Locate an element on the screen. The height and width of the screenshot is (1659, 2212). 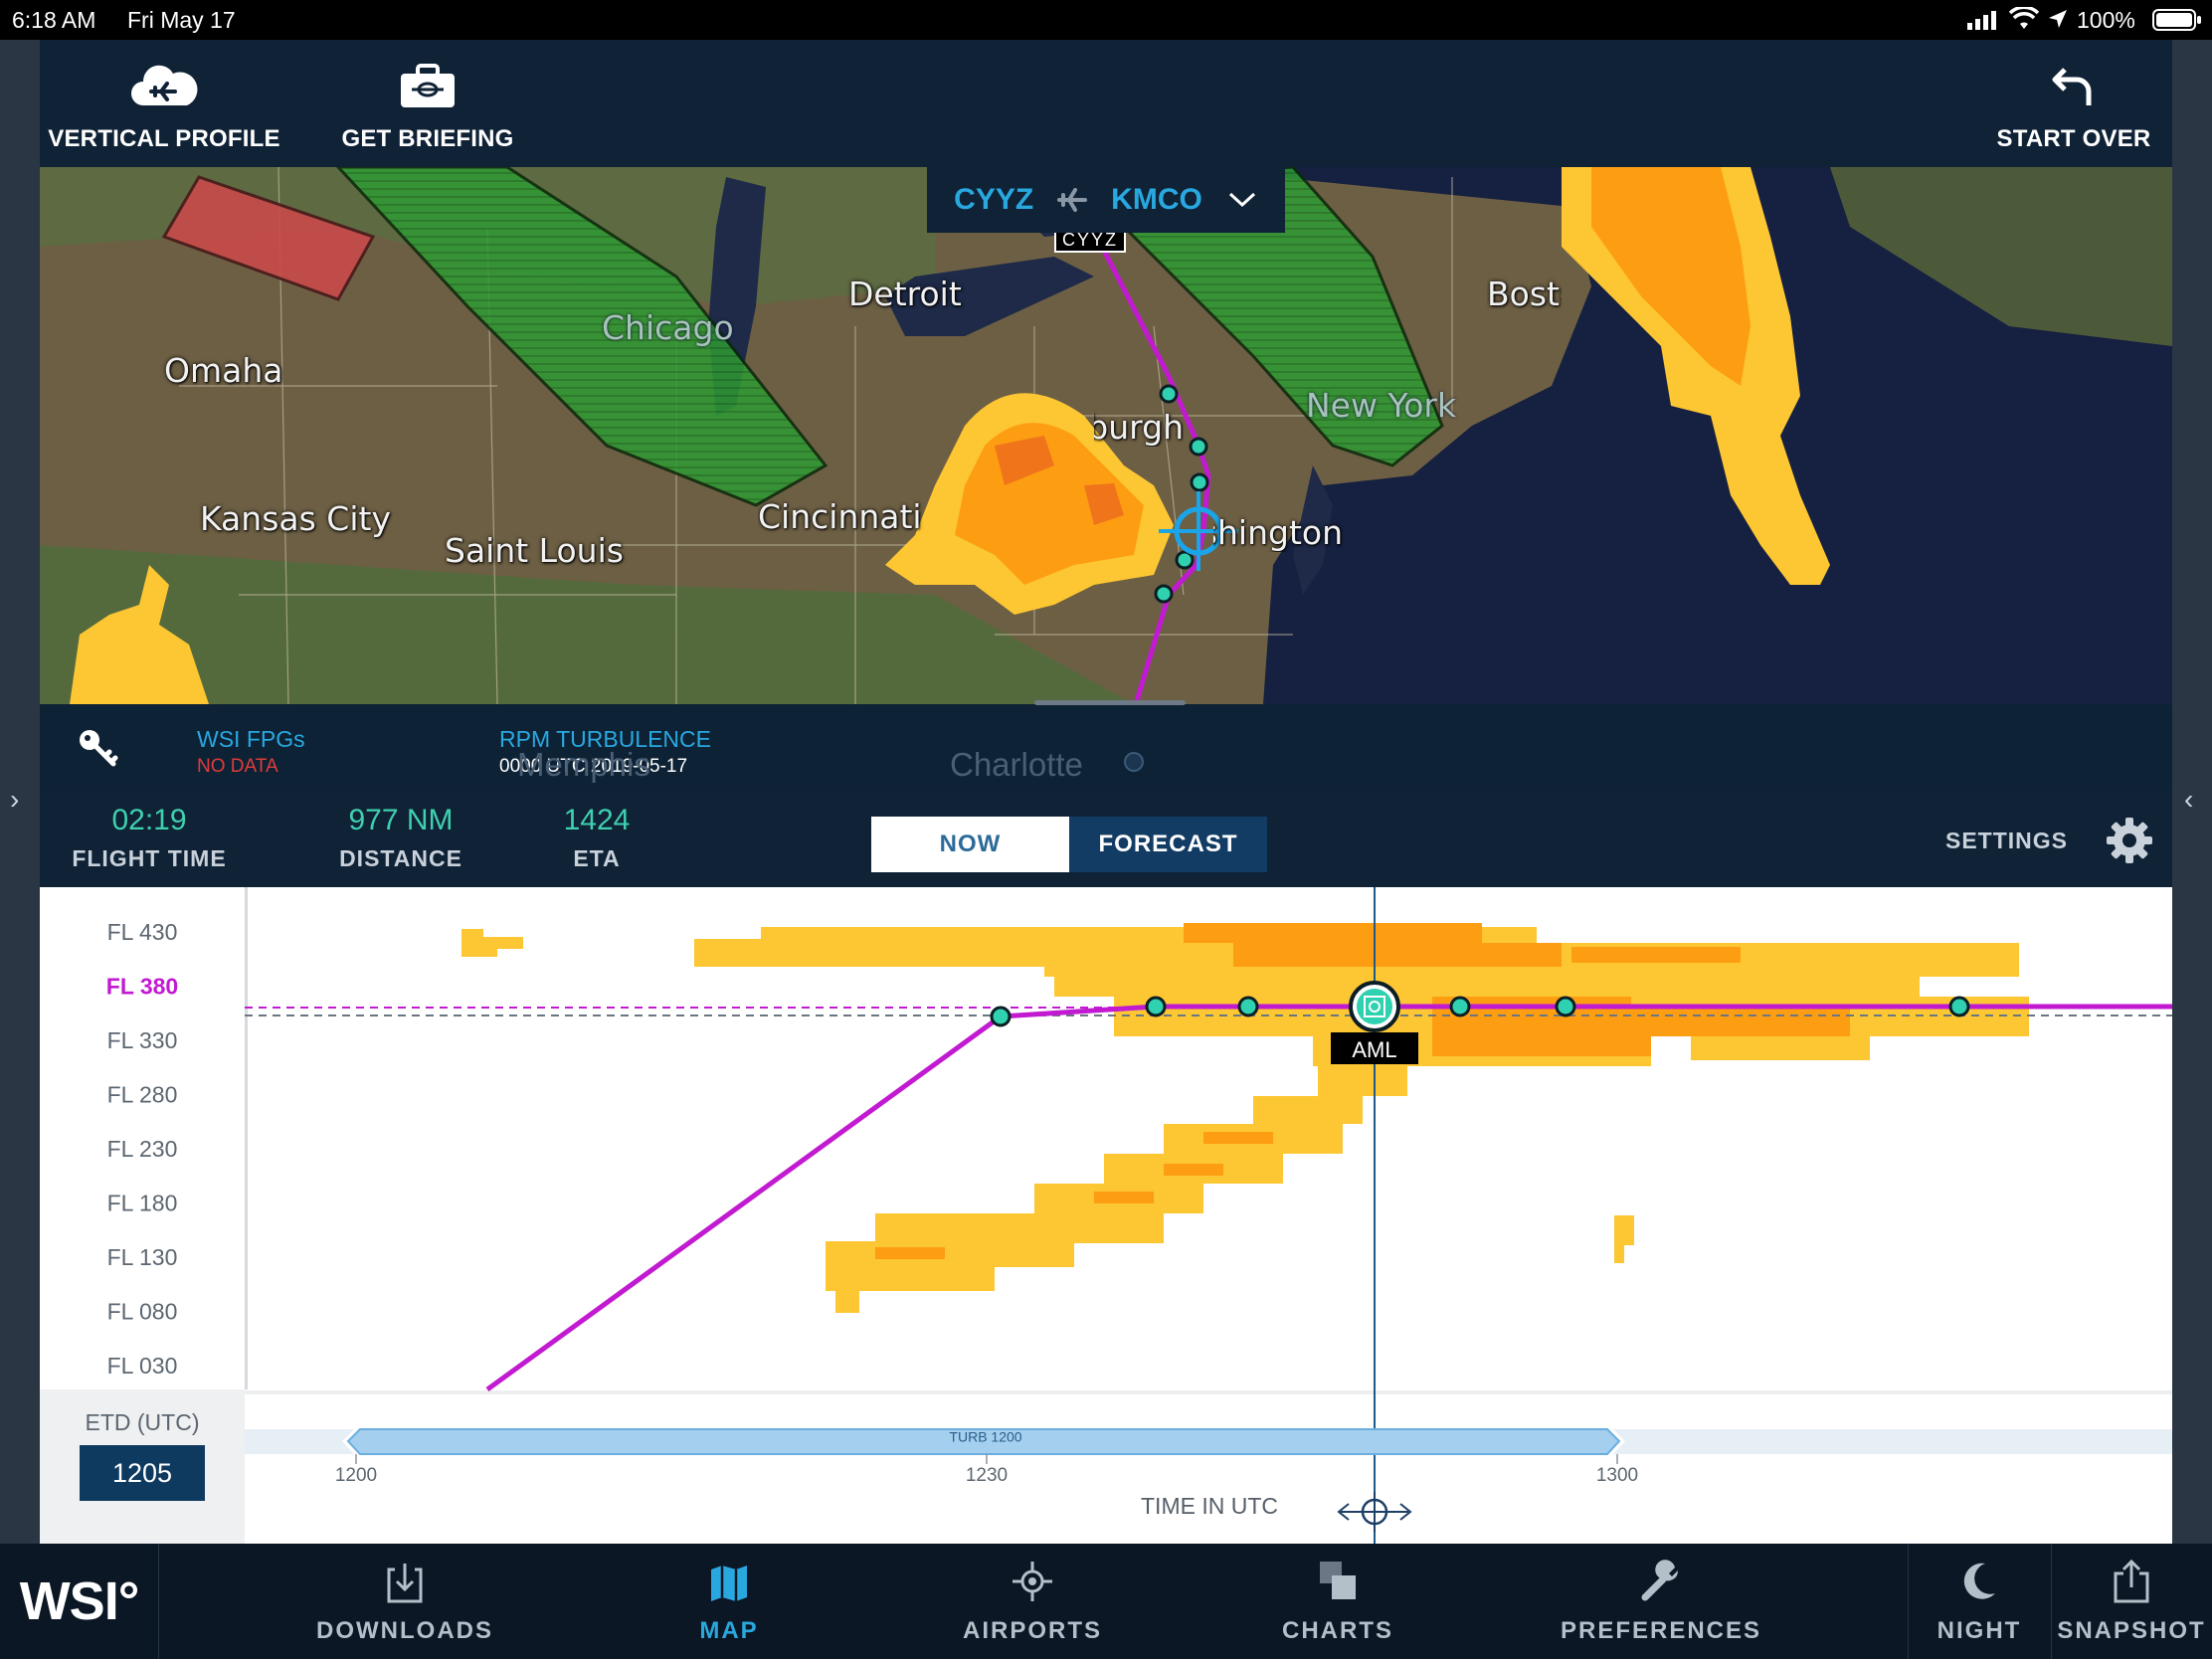
crosshair-position-icon is located at coordinates (1198, 531).